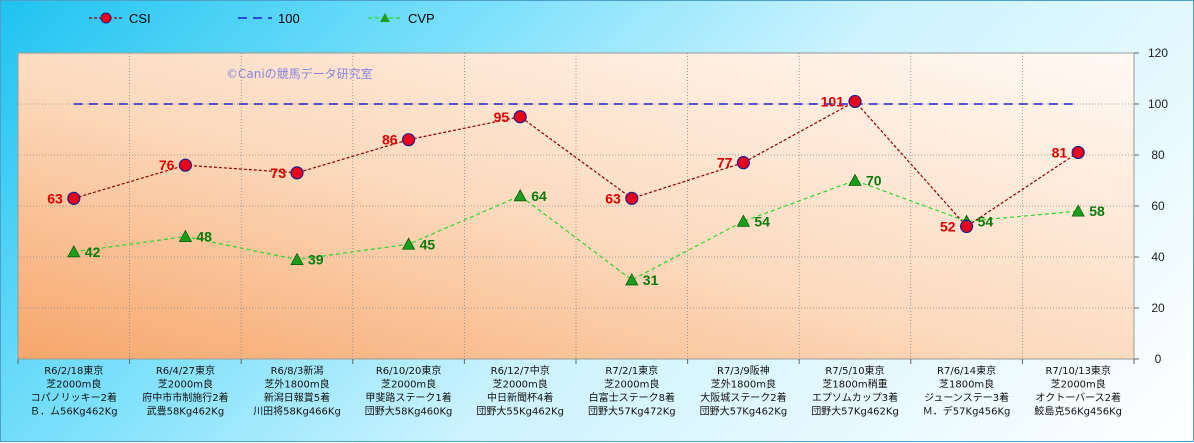  Describe the element at coordinates (855, 397) in the screenshot. I see `x-category-label: エプソムカップ3着` at that location.